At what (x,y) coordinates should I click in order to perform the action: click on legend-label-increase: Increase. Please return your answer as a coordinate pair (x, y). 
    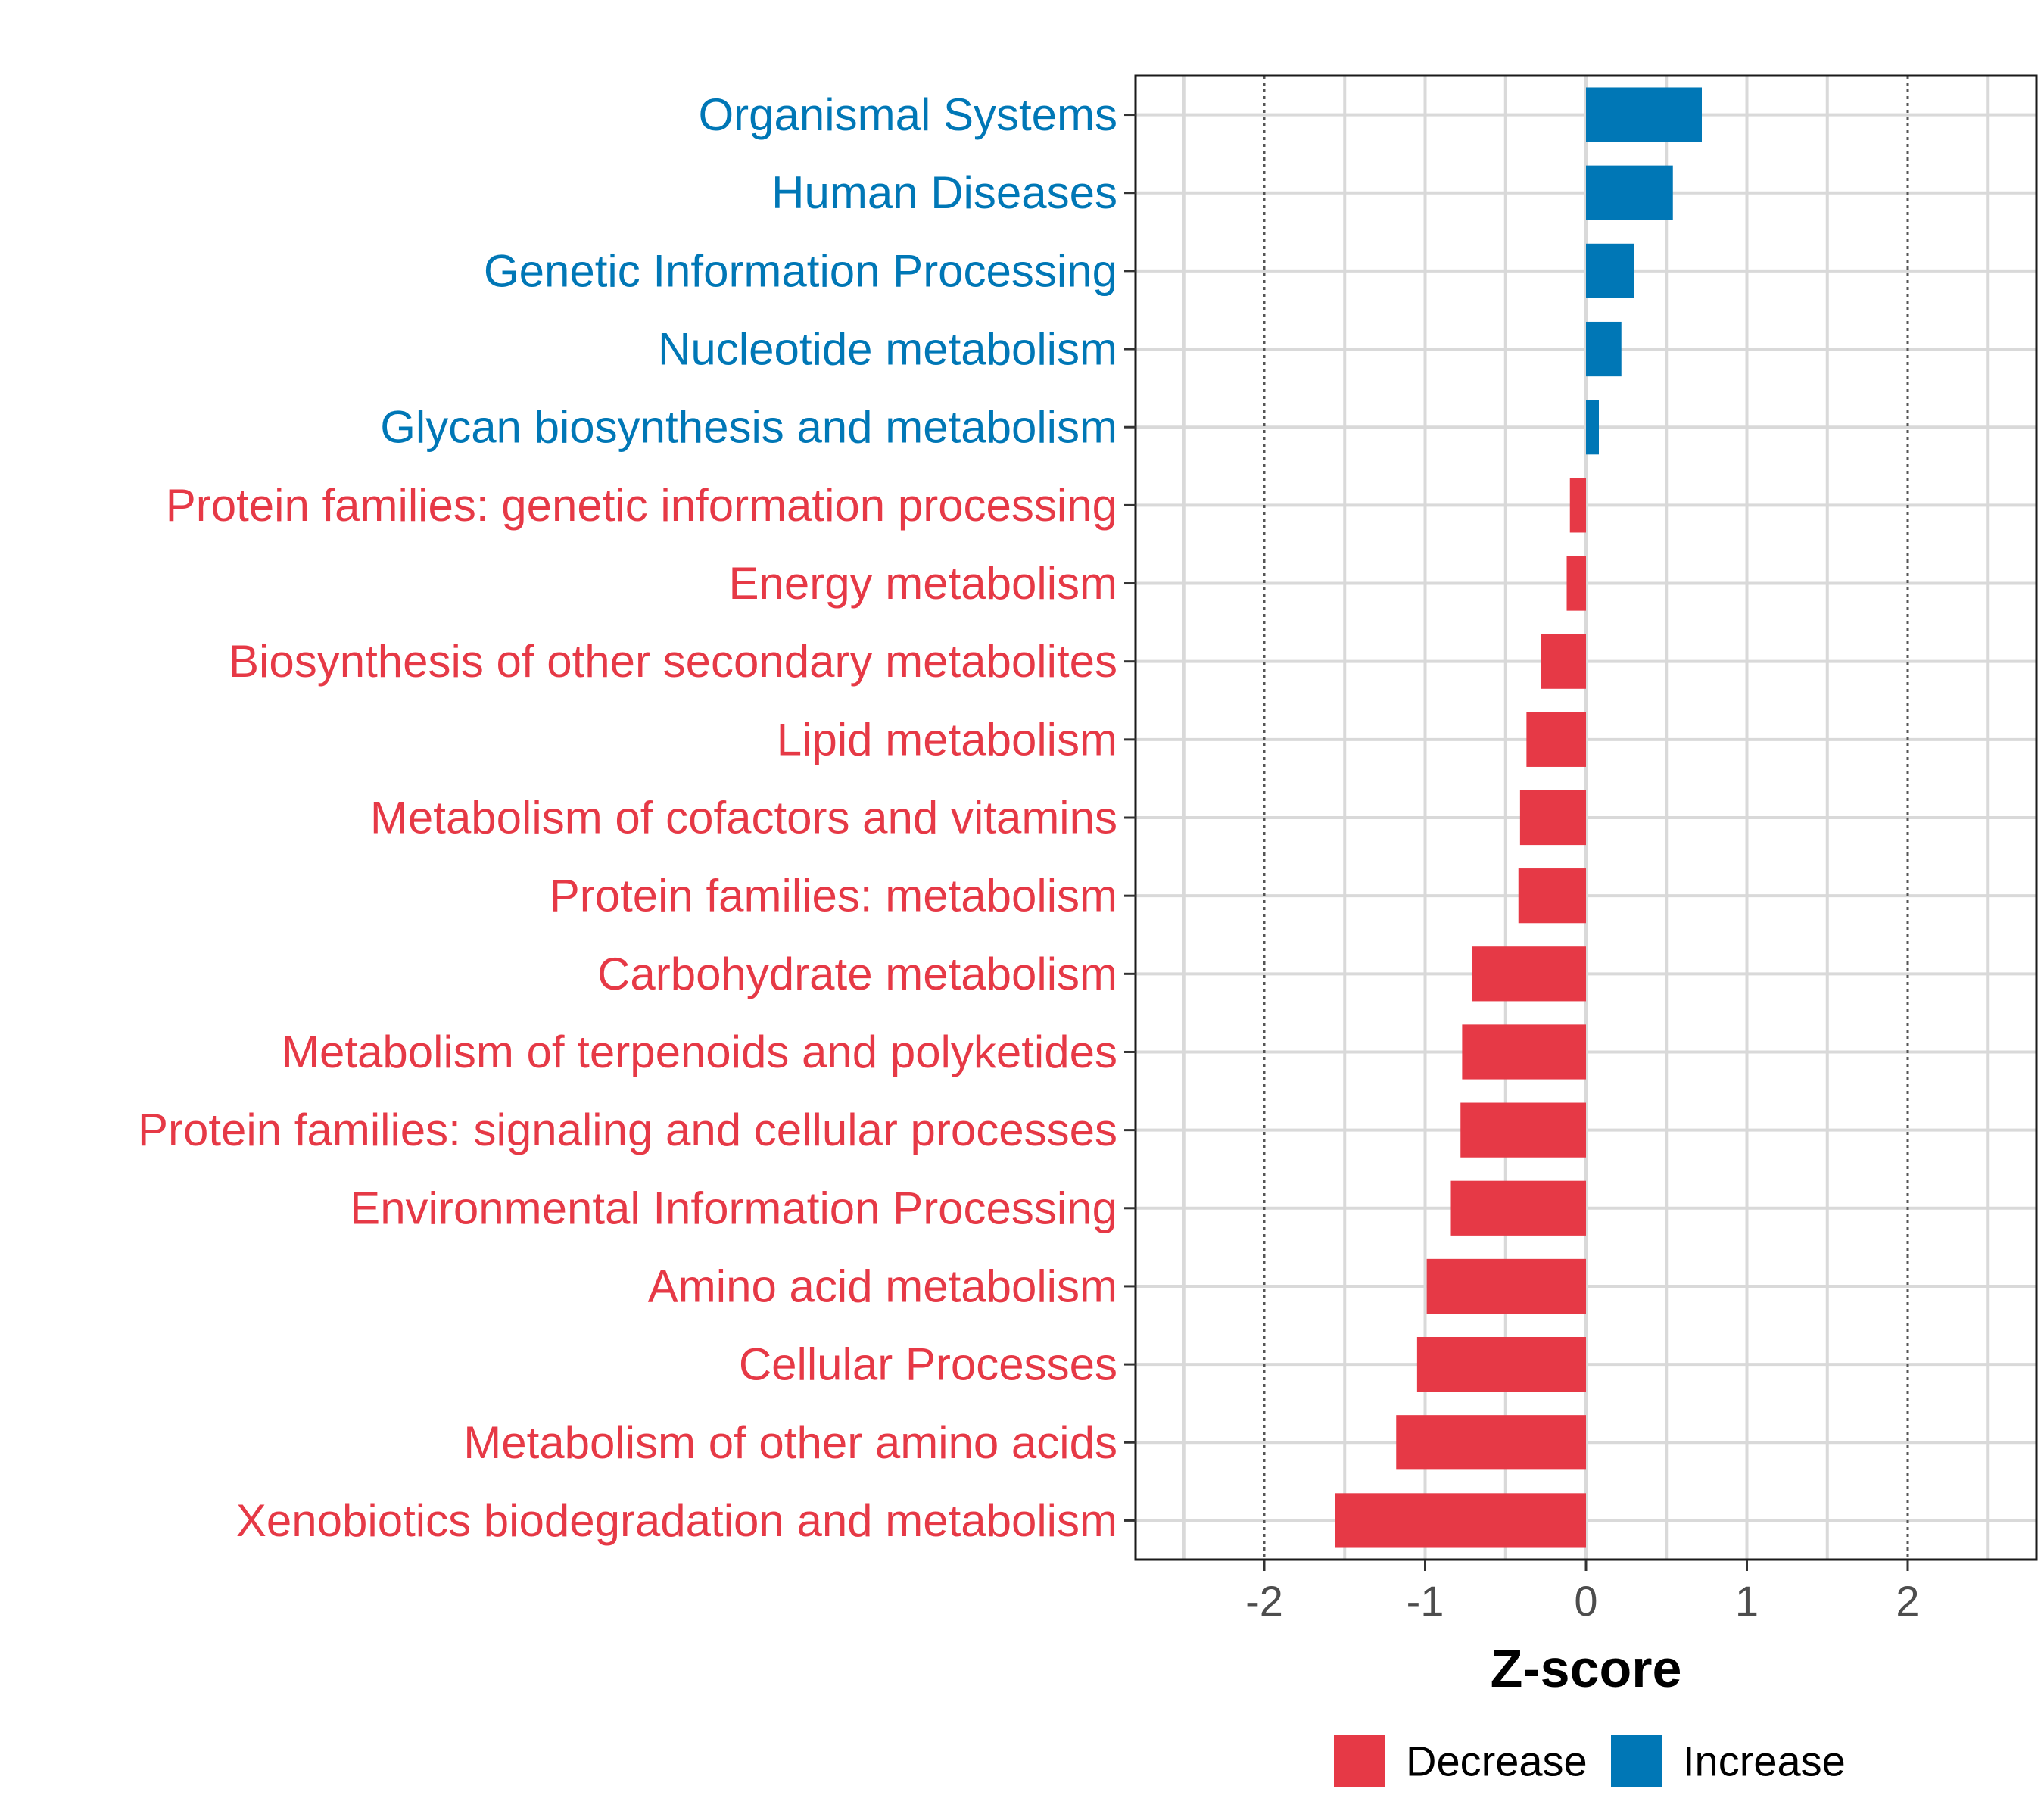
    Looking at the image, I should click on (1764, 1761).